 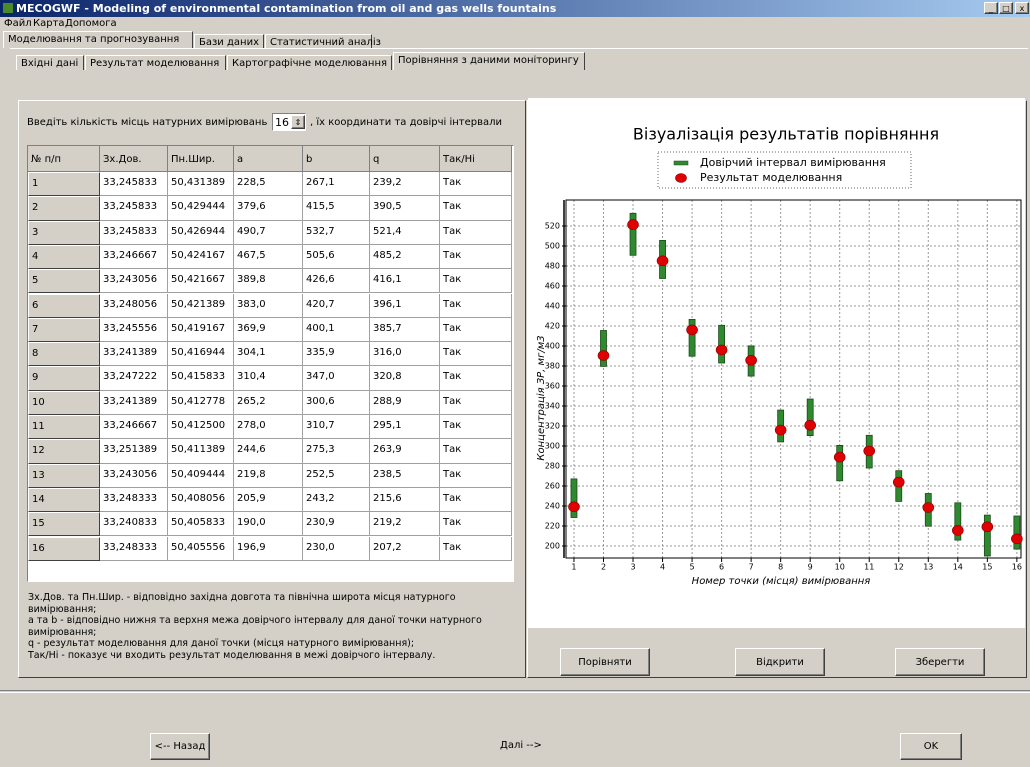 What do you see at coordinates (64, 305) in the screenshot?
I see `row-header: 6` at bounding box center [64, 305].